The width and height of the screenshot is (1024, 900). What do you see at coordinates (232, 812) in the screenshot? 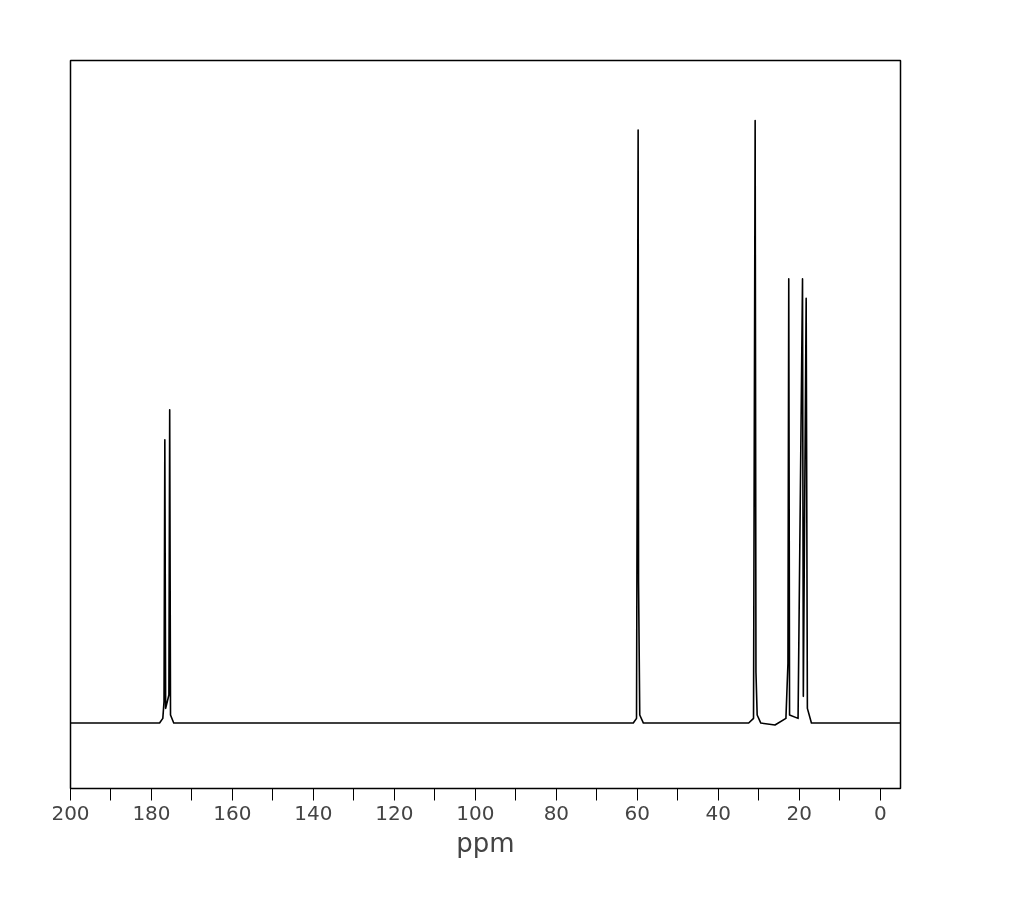
I see `x-tick-label: 160` at bounding box center [232, 812].